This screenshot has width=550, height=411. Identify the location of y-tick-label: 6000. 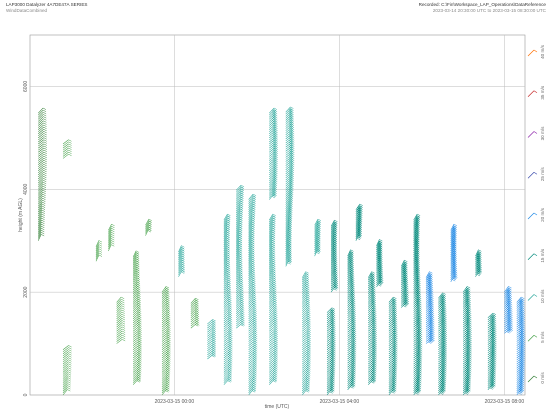
(26, 86).